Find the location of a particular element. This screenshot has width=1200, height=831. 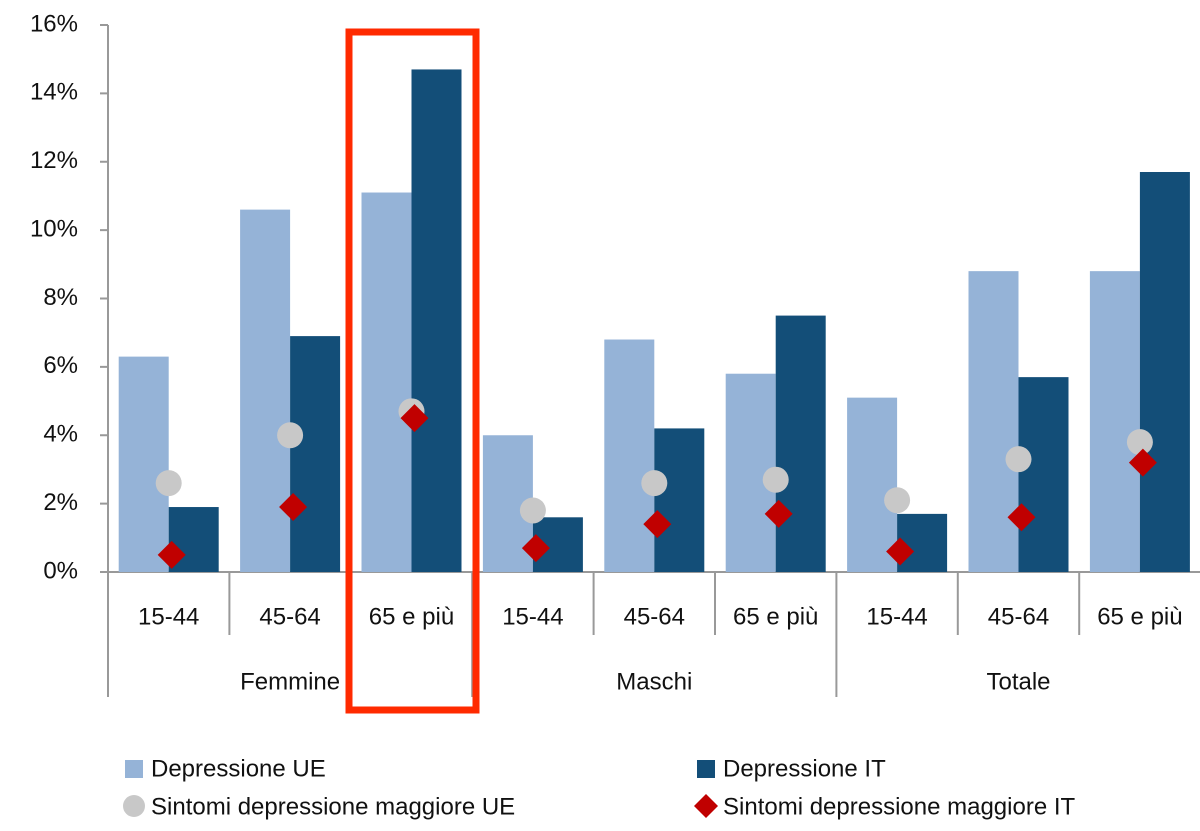

group-label: Maschi is located at coordinates (654, 681).